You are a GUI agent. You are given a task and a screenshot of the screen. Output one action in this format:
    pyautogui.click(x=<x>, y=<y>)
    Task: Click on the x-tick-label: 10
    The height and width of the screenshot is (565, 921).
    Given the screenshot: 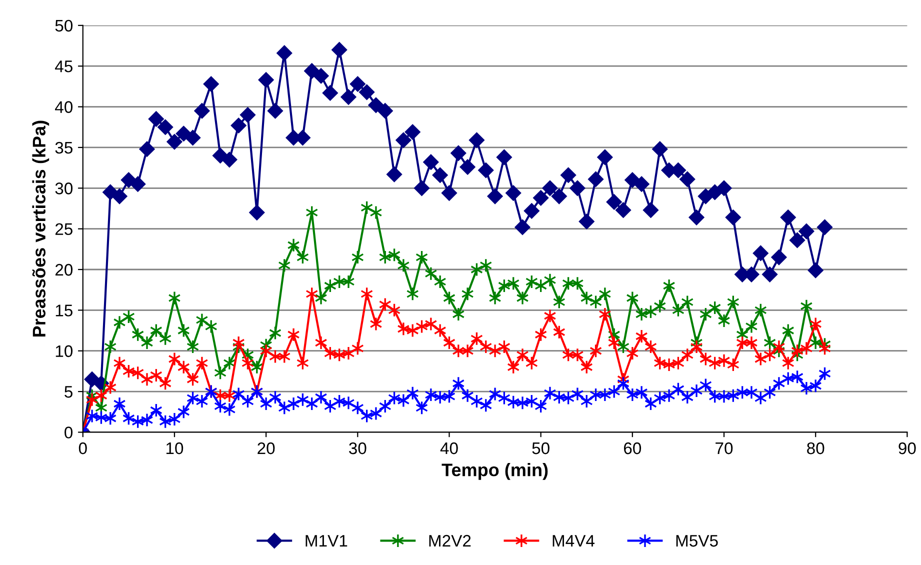 What is the action you would take?
    pyautogui.click(x=175, y=448)
    